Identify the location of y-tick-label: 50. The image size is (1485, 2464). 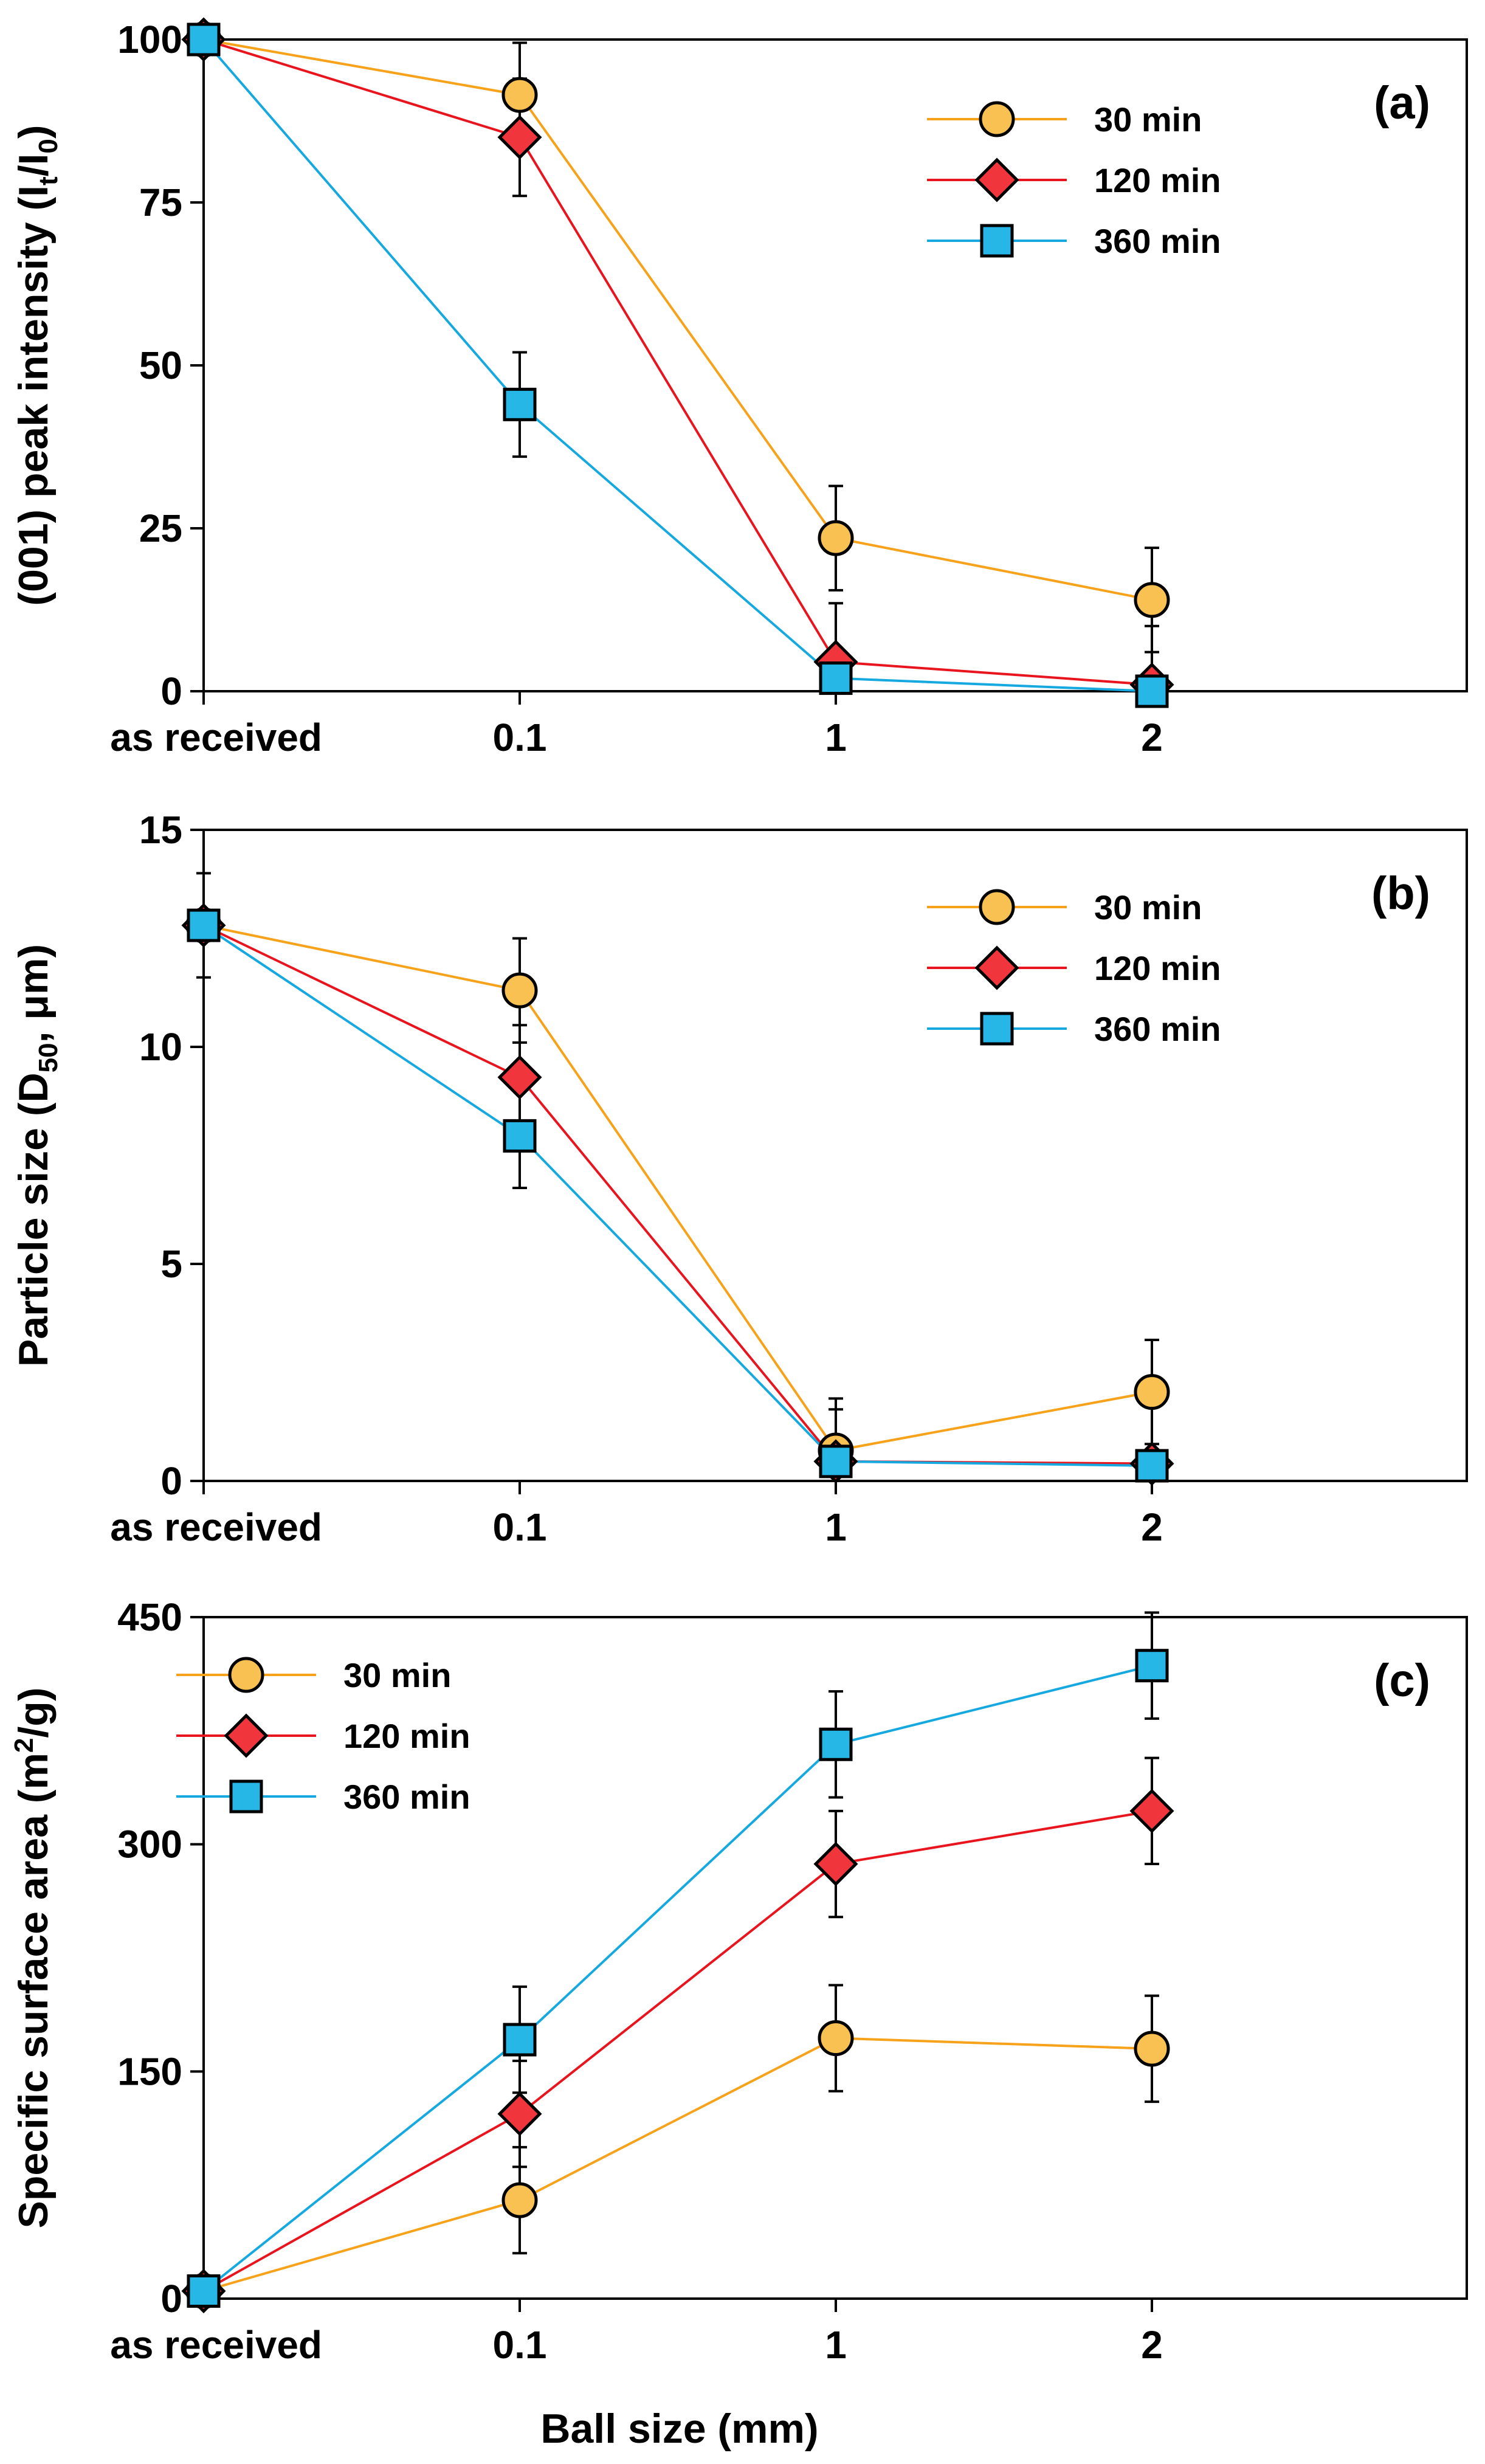
(161, 365).